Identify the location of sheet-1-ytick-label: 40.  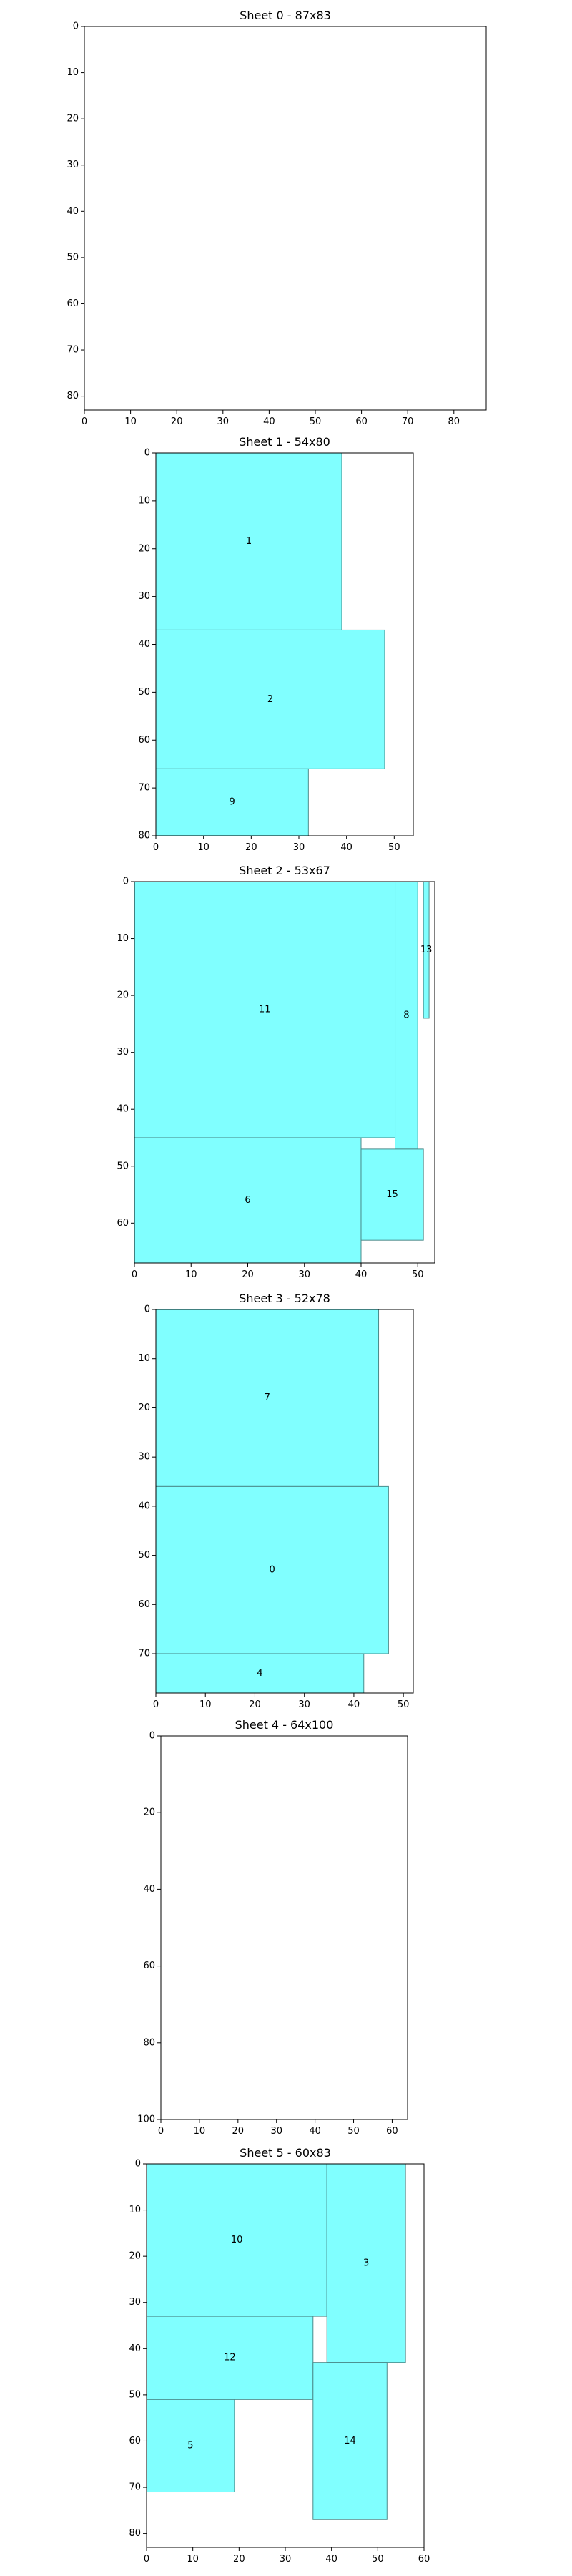
(144, 644).